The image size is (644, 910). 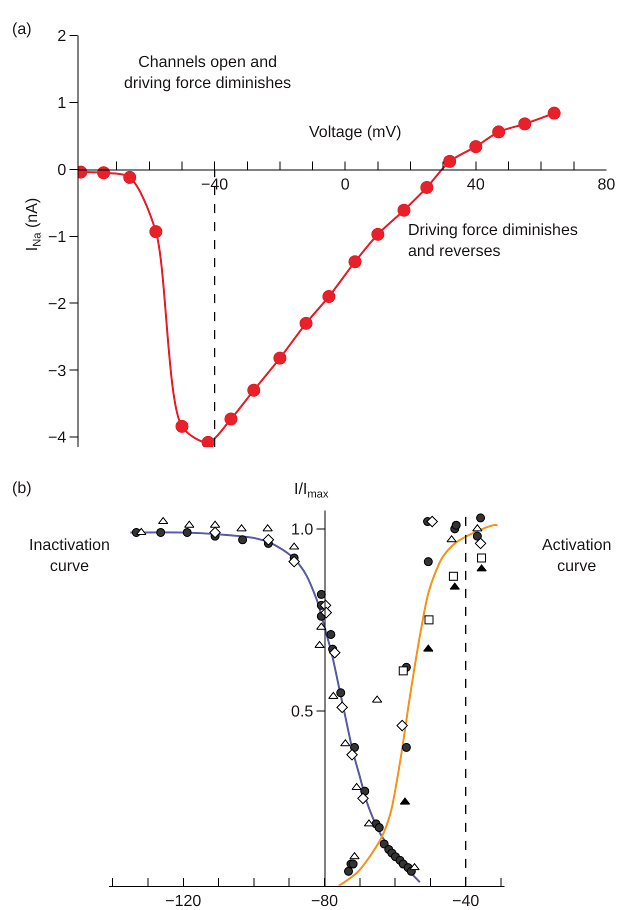 I want to click on y-tick-label: 1.0, so click(x=302, y=529).